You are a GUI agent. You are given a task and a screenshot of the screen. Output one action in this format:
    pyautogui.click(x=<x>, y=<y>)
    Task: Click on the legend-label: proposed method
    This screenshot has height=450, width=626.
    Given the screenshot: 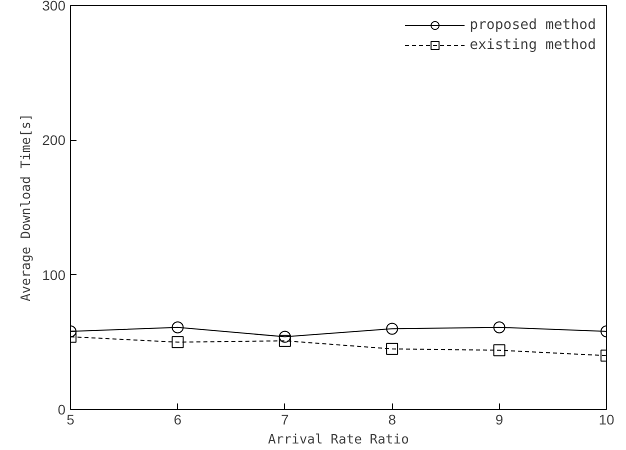 What is the action you would take?
    pyautogui.click(x=533, y=25)
    